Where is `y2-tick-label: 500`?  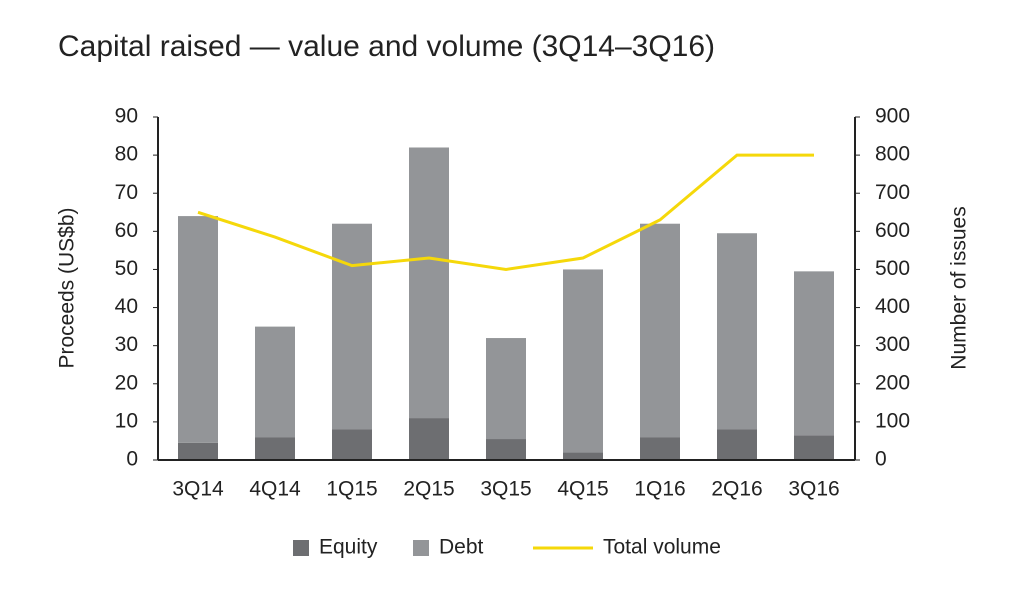
y2-tick-label: 500 is located at coordinates (892, 268).